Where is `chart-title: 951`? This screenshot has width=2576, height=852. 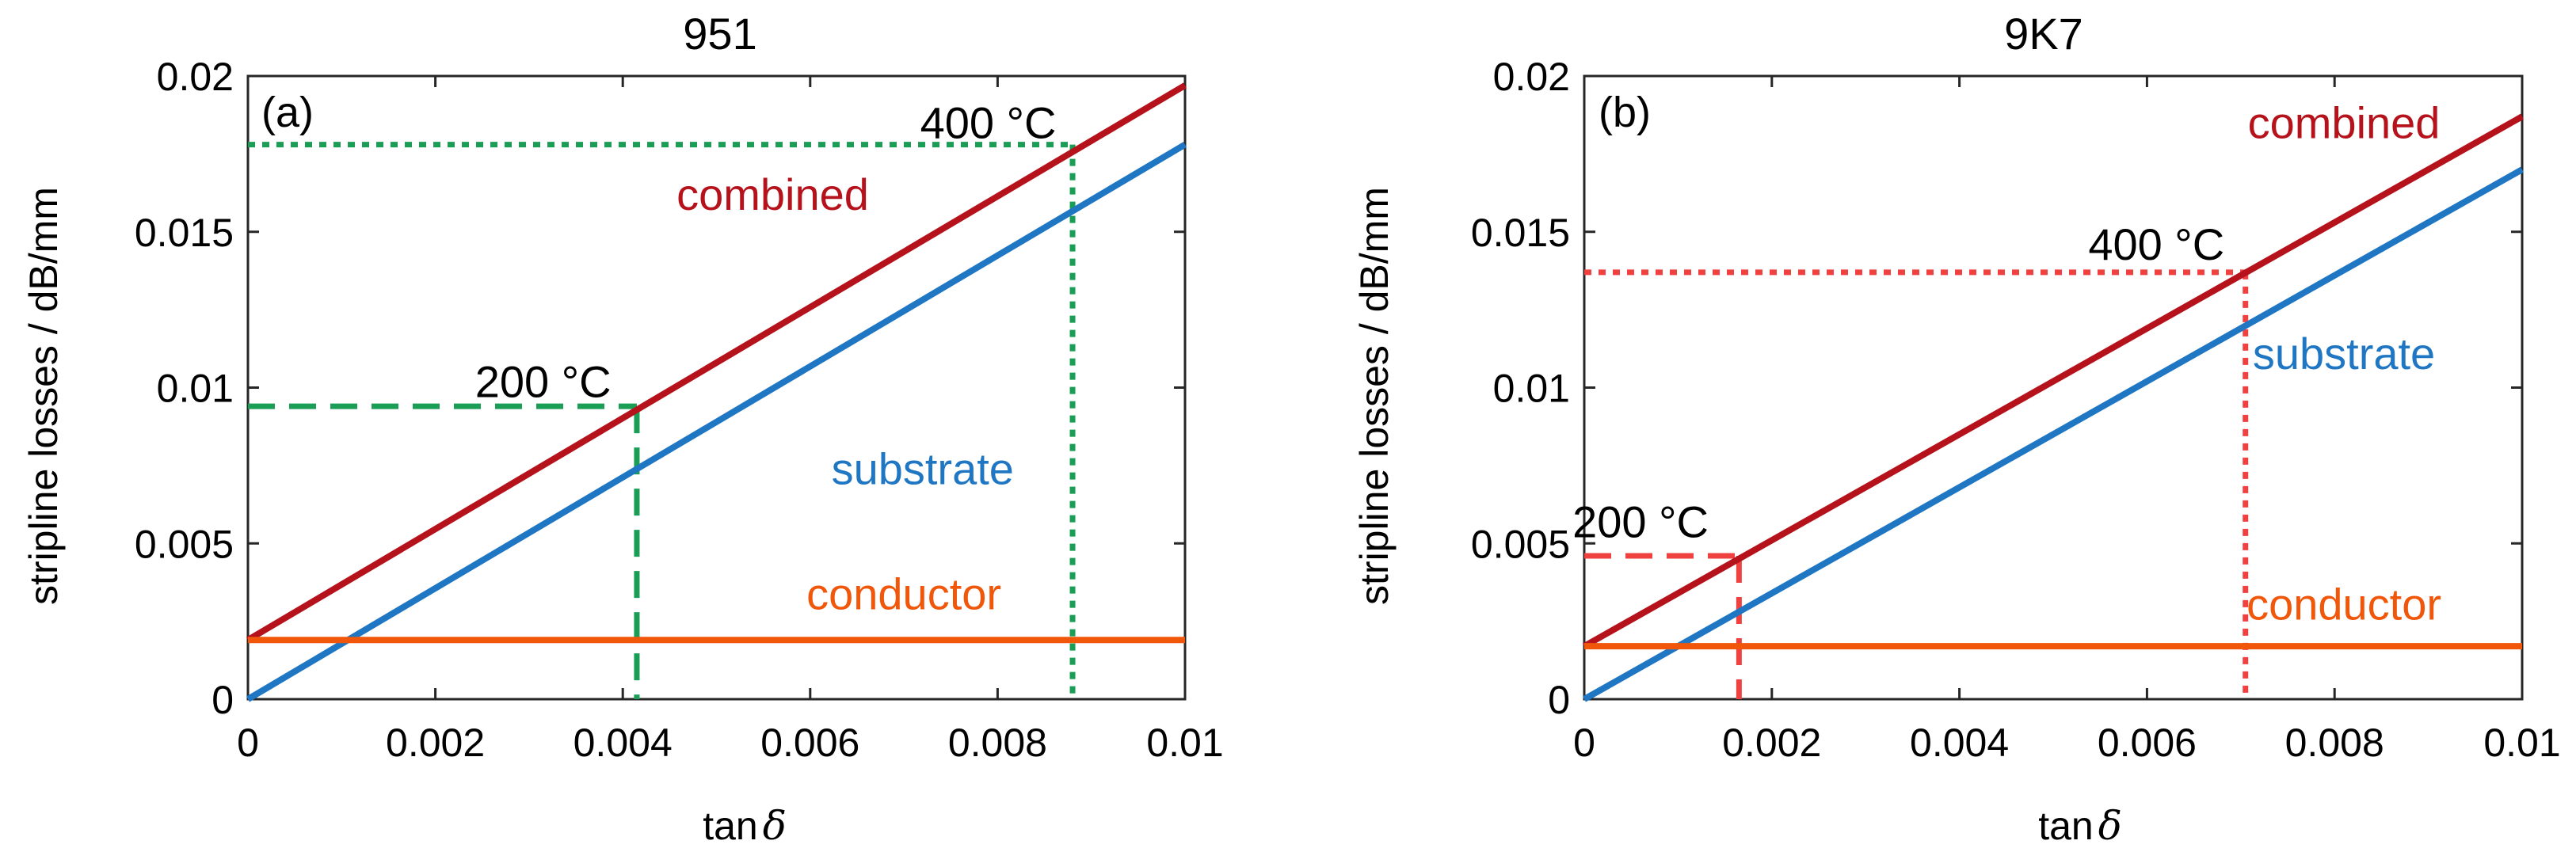 chart-title: 951 is located at coordinates (720, 34).